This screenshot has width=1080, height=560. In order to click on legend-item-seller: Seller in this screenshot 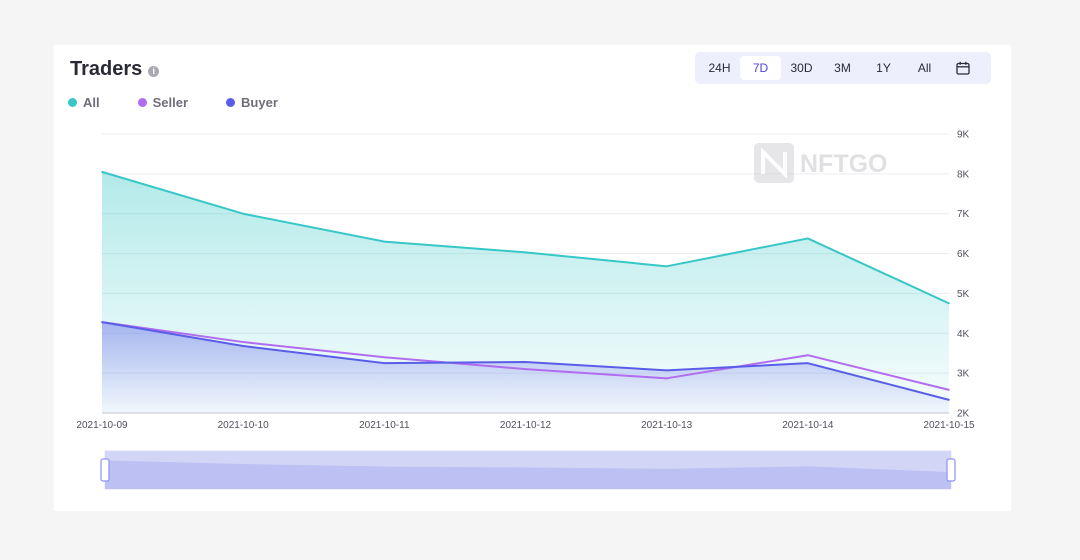, I will do `click(163, 102)`.